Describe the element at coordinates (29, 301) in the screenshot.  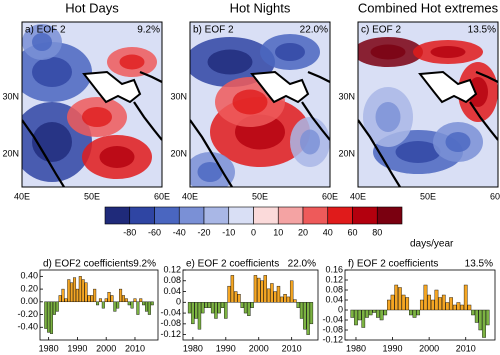
I see `y-tick-label: 0.00` at that location.